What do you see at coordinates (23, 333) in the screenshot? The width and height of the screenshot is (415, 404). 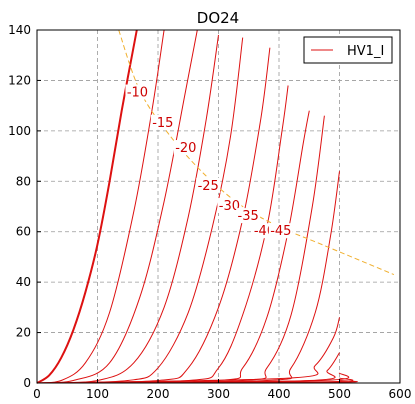 I see `y-tick-label: 20` at bounding box center [23, 333].